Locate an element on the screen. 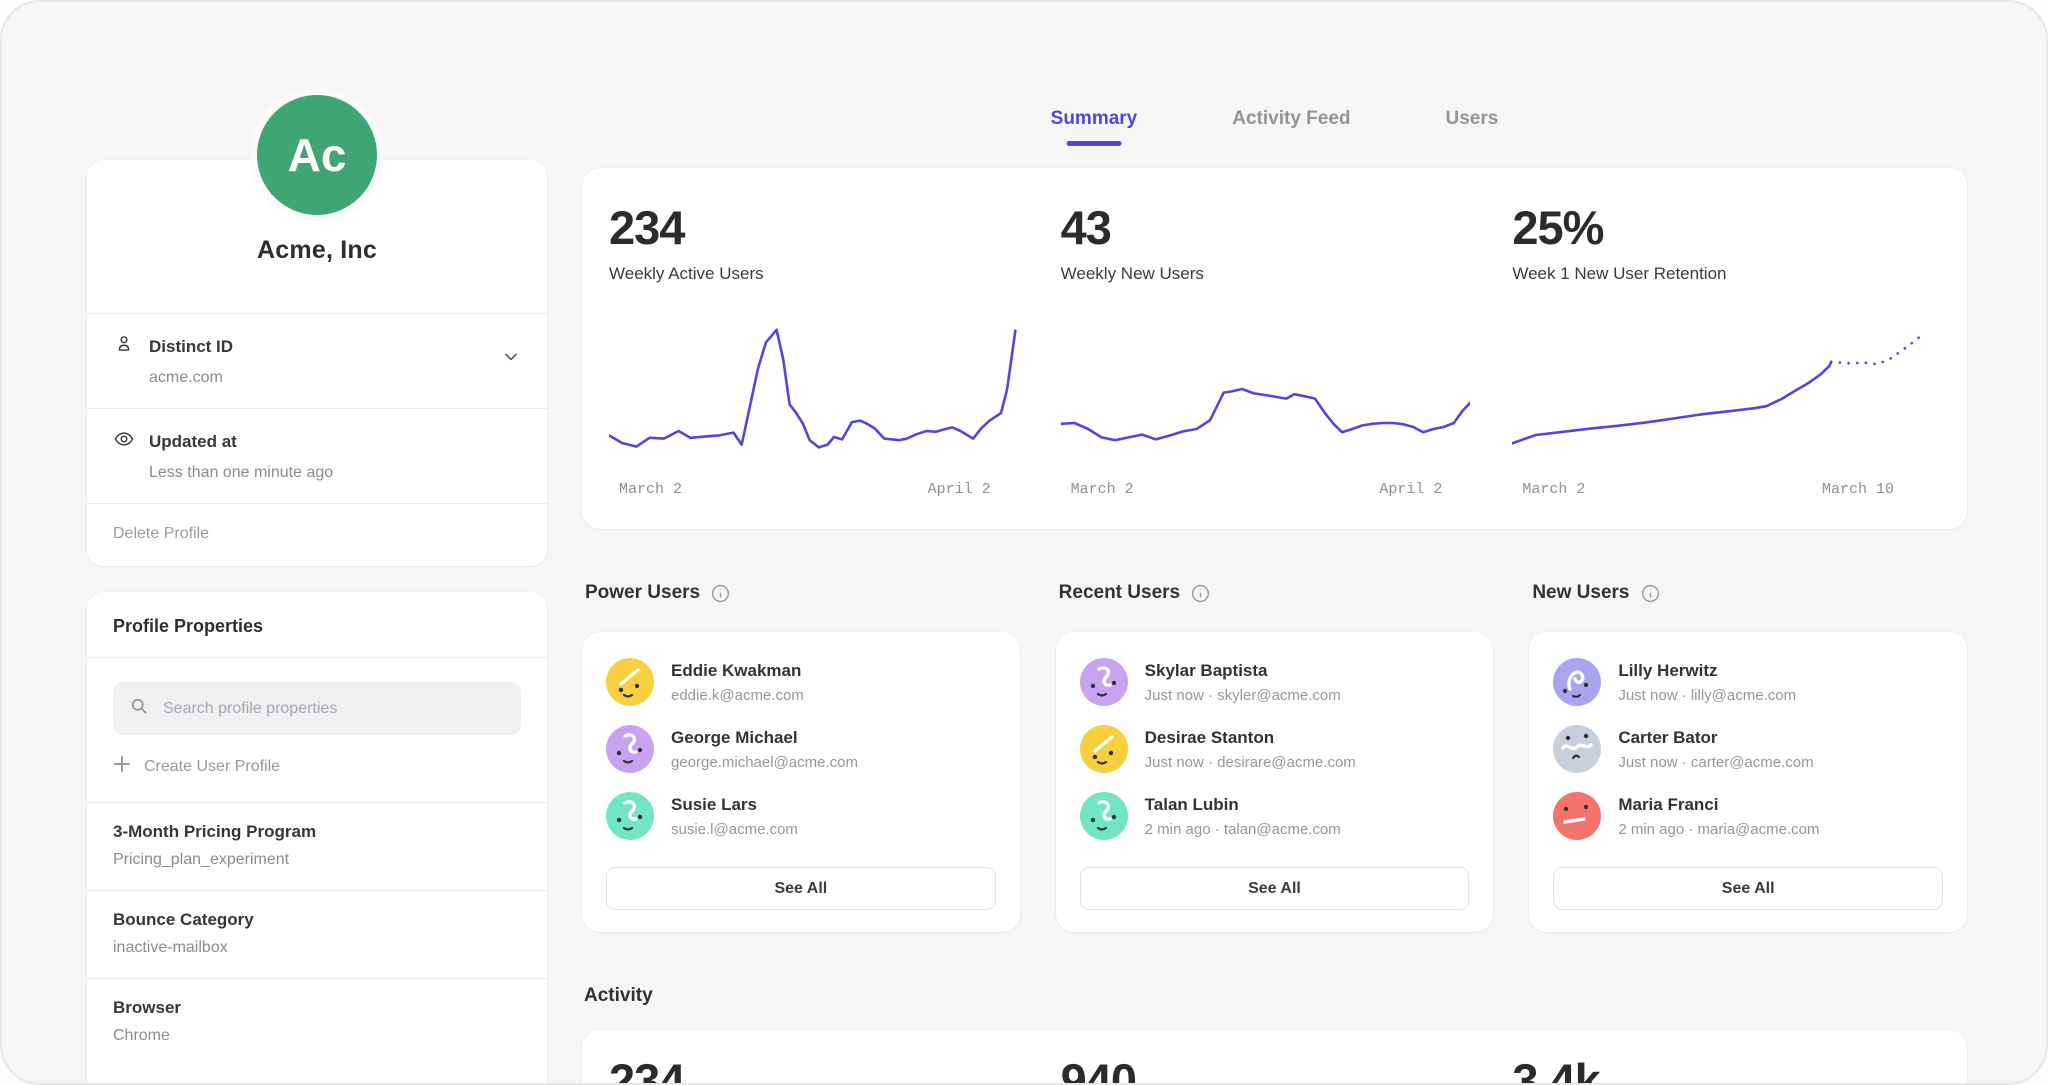 Image resolution: width=2048 pixels, height=1085 pixels. chevron-down-icon is located at coordinates (511, 359).